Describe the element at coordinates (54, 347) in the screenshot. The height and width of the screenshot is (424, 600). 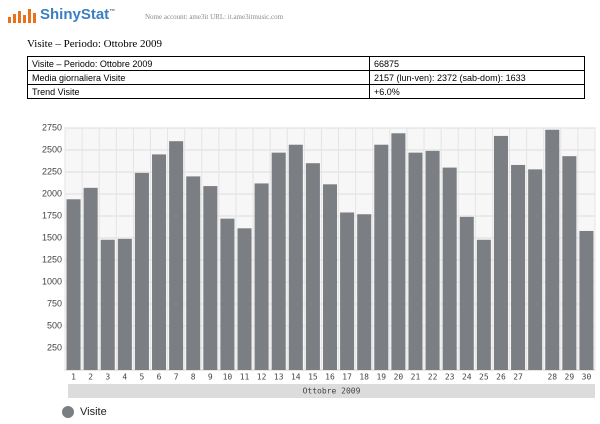
I see `y-tick-label: 250` at that location.